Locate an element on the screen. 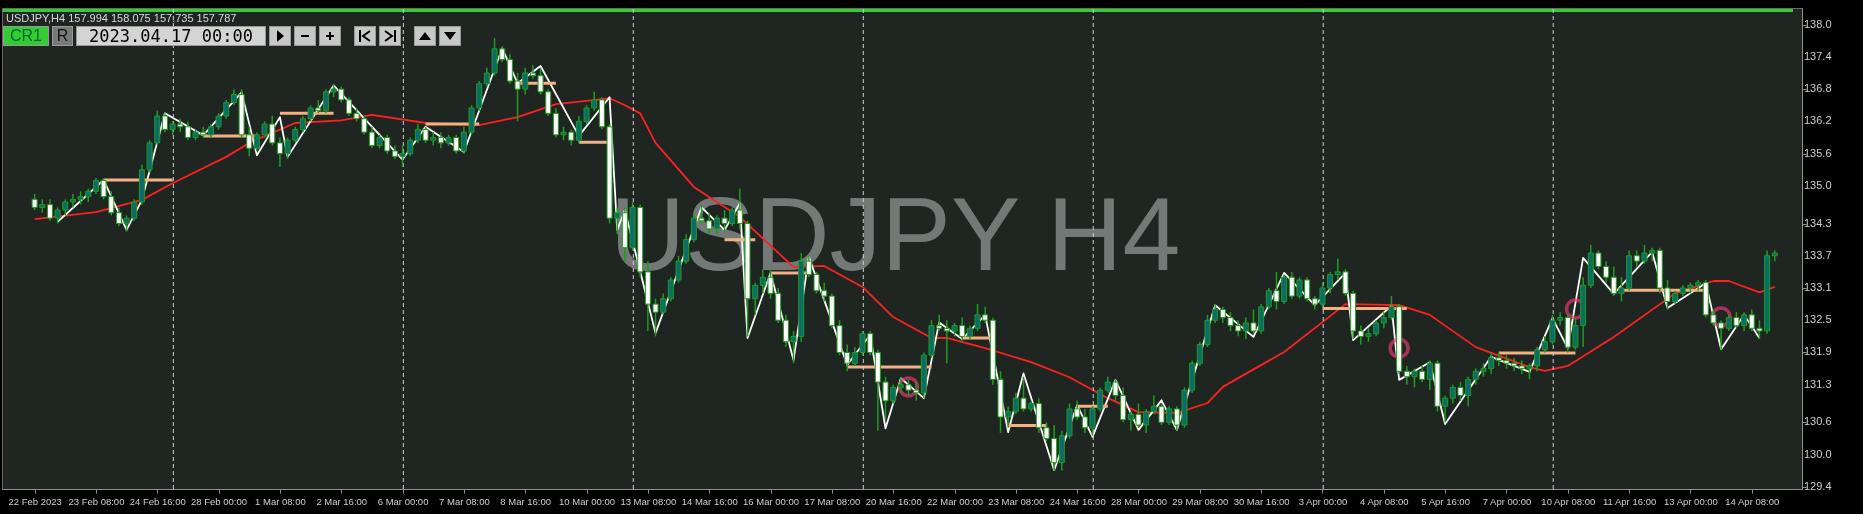 This screenshot has width=1863, height=514. y-tick-label: 134.3 is located at coordinates (1818, 222).